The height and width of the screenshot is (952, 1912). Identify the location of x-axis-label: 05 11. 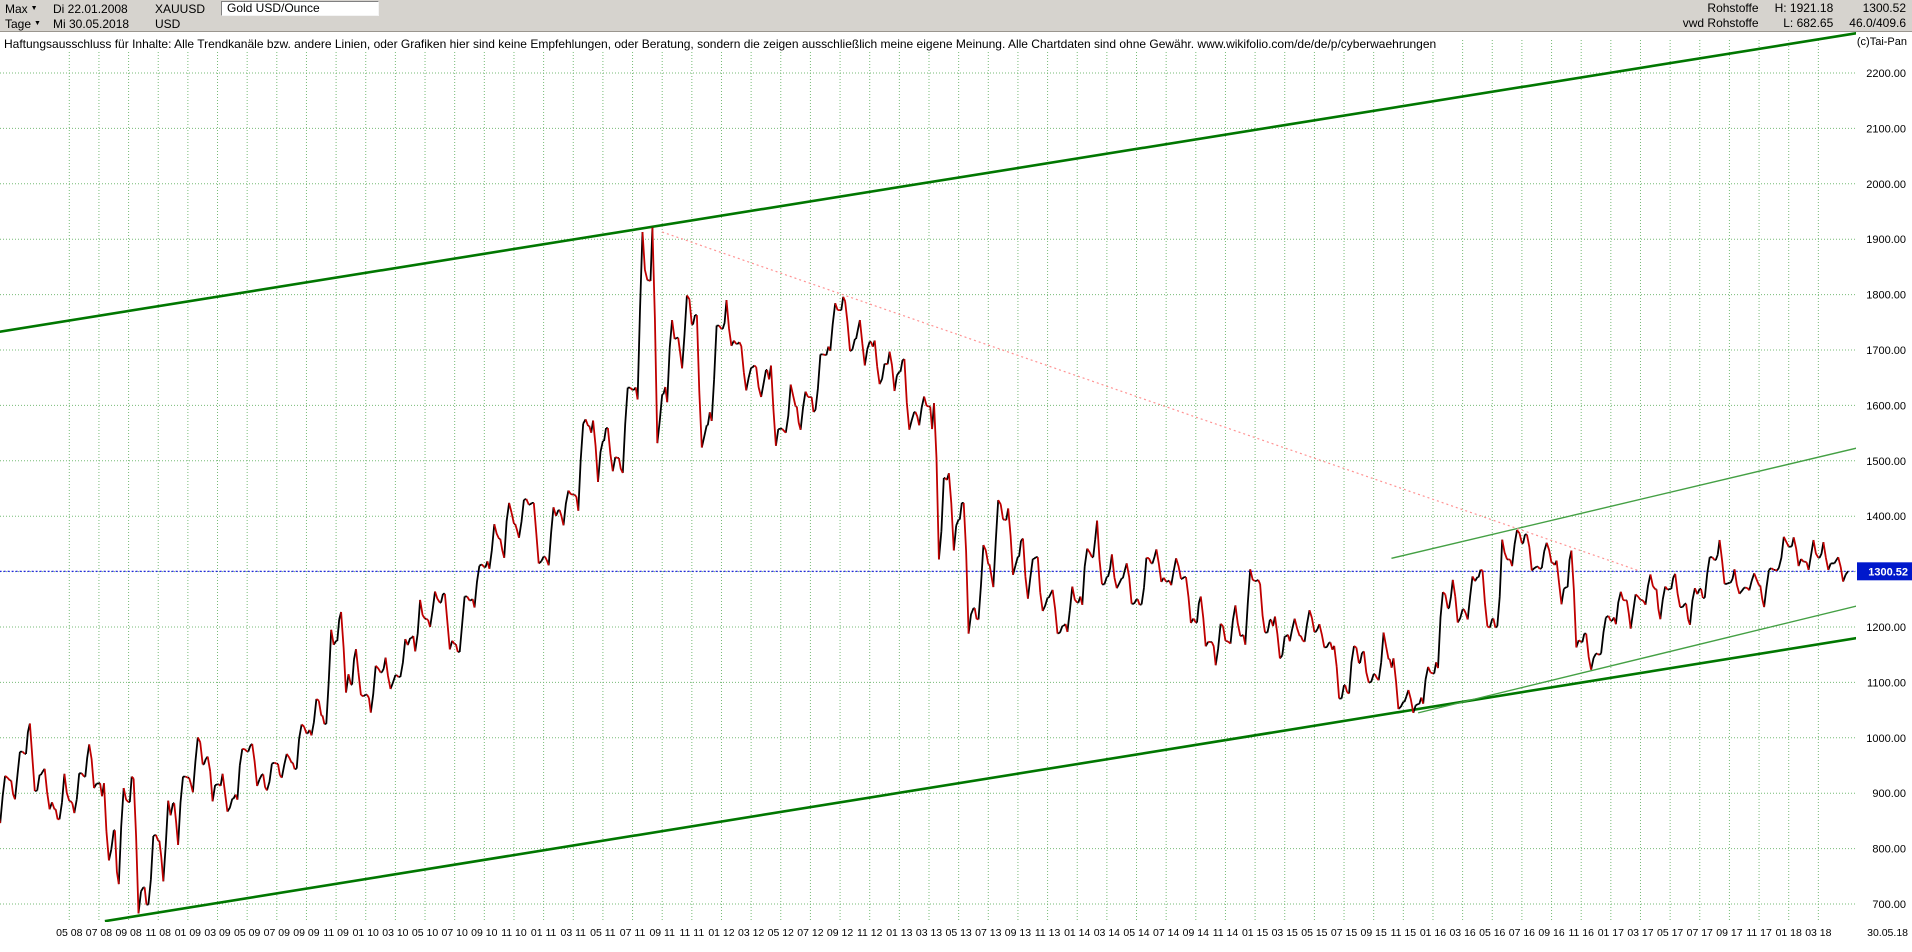
(603, 933).